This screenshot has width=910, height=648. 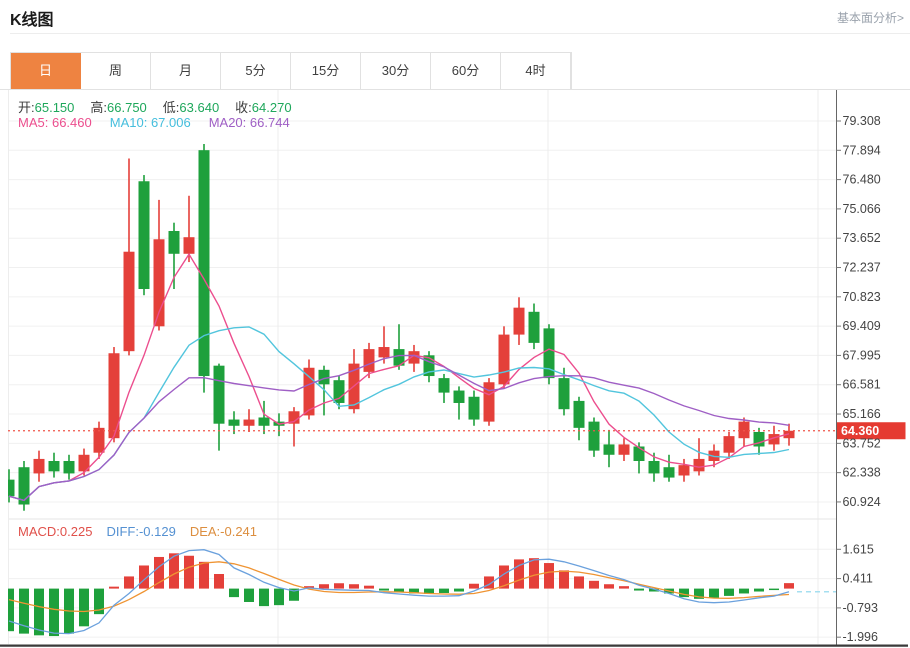 I want to click on current-price-badge-label: 64.360, so click(x=860, y=431).